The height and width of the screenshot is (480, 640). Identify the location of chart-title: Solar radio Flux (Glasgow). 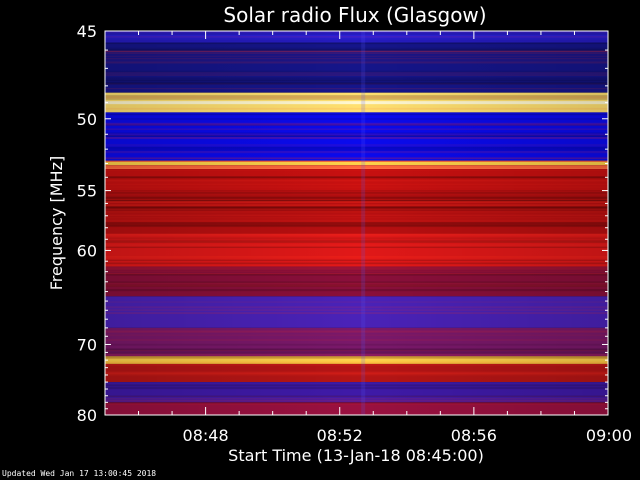
(354, 15).